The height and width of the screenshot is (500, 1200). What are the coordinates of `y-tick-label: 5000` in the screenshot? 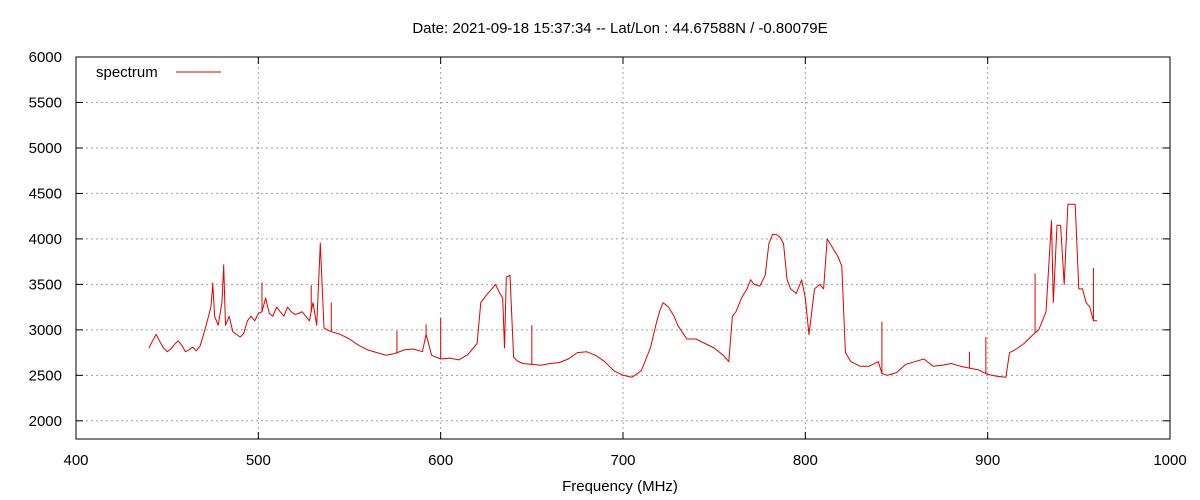 It's located at (45, 148).